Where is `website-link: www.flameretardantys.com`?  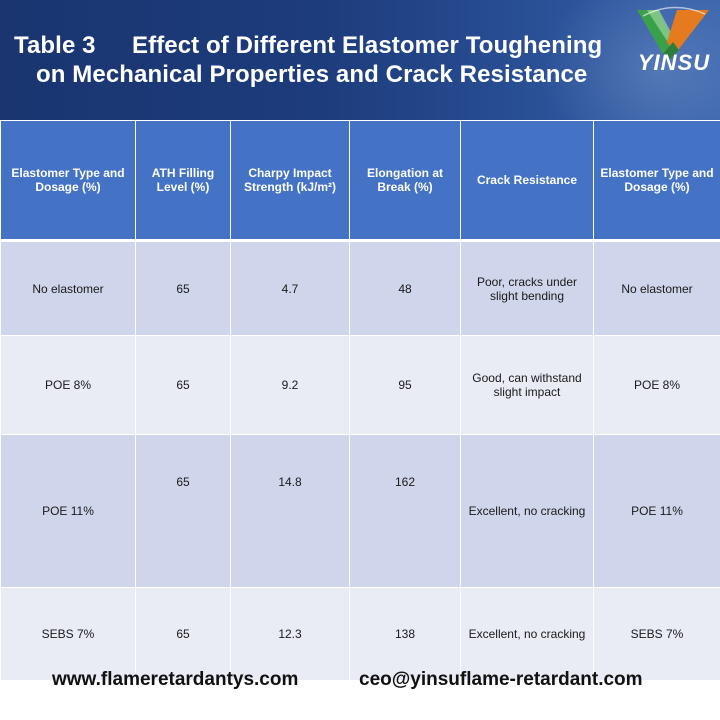
website-link: www.flameretardantys.com is located at coordinates (175, 679).